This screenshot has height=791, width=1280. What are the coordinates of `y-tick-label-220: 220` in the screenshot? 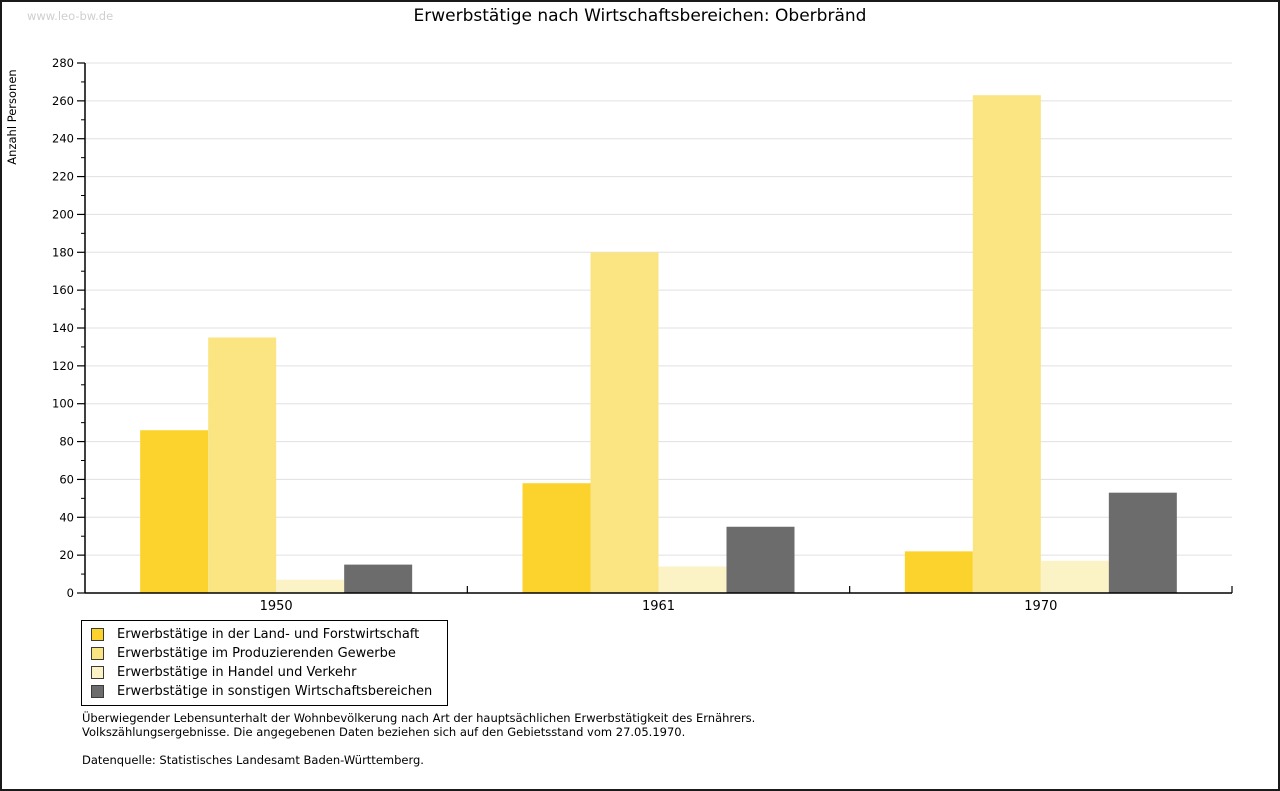 It's located at (63, 177).